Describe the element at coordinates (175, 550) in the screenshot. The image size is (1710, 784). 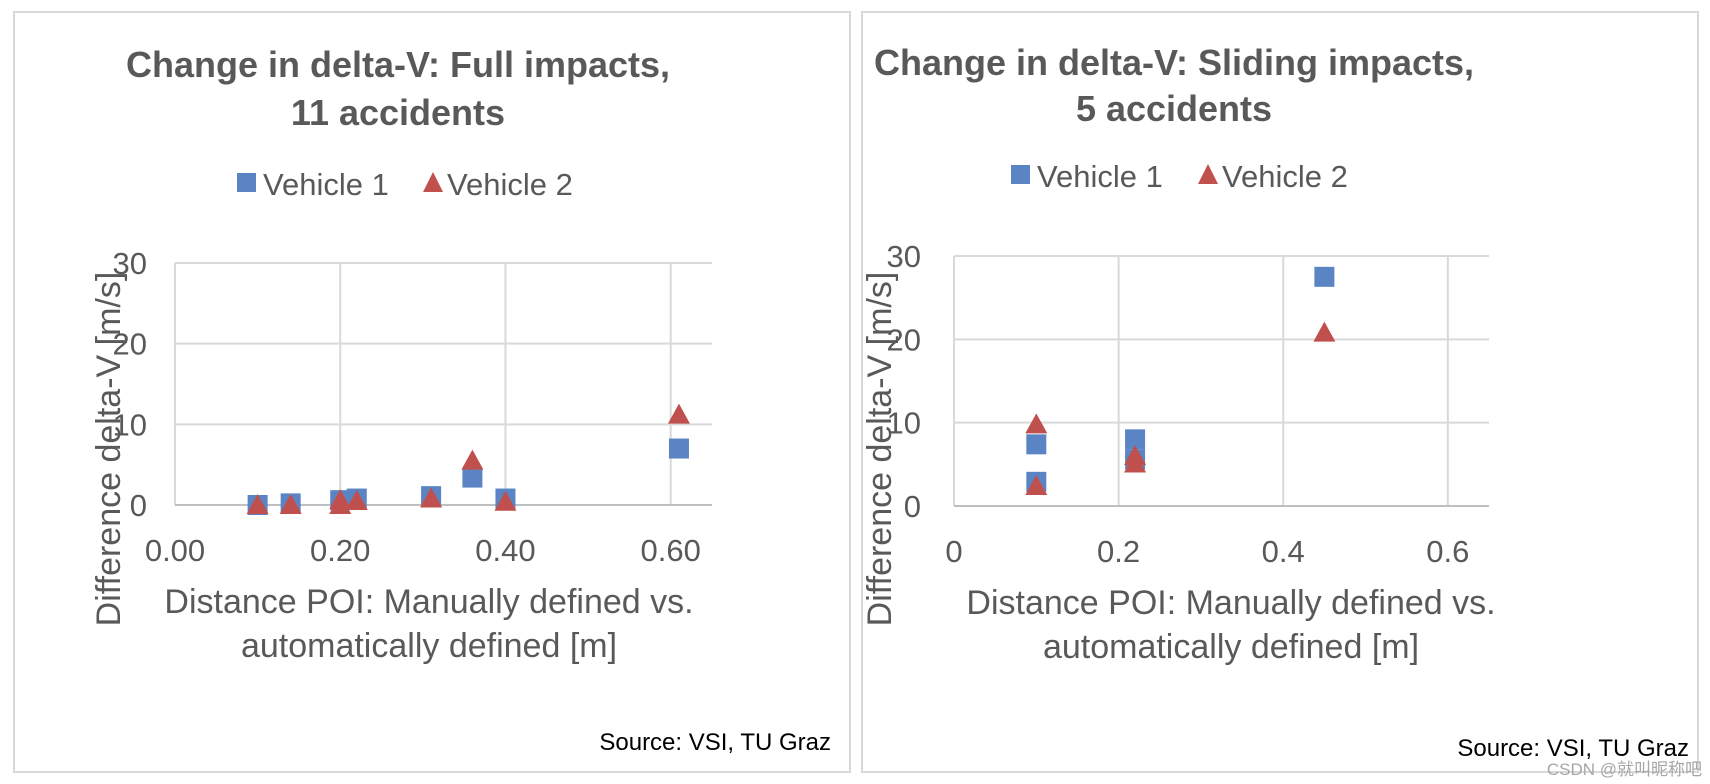
I see `x-tick-label: 0.00` at that location.